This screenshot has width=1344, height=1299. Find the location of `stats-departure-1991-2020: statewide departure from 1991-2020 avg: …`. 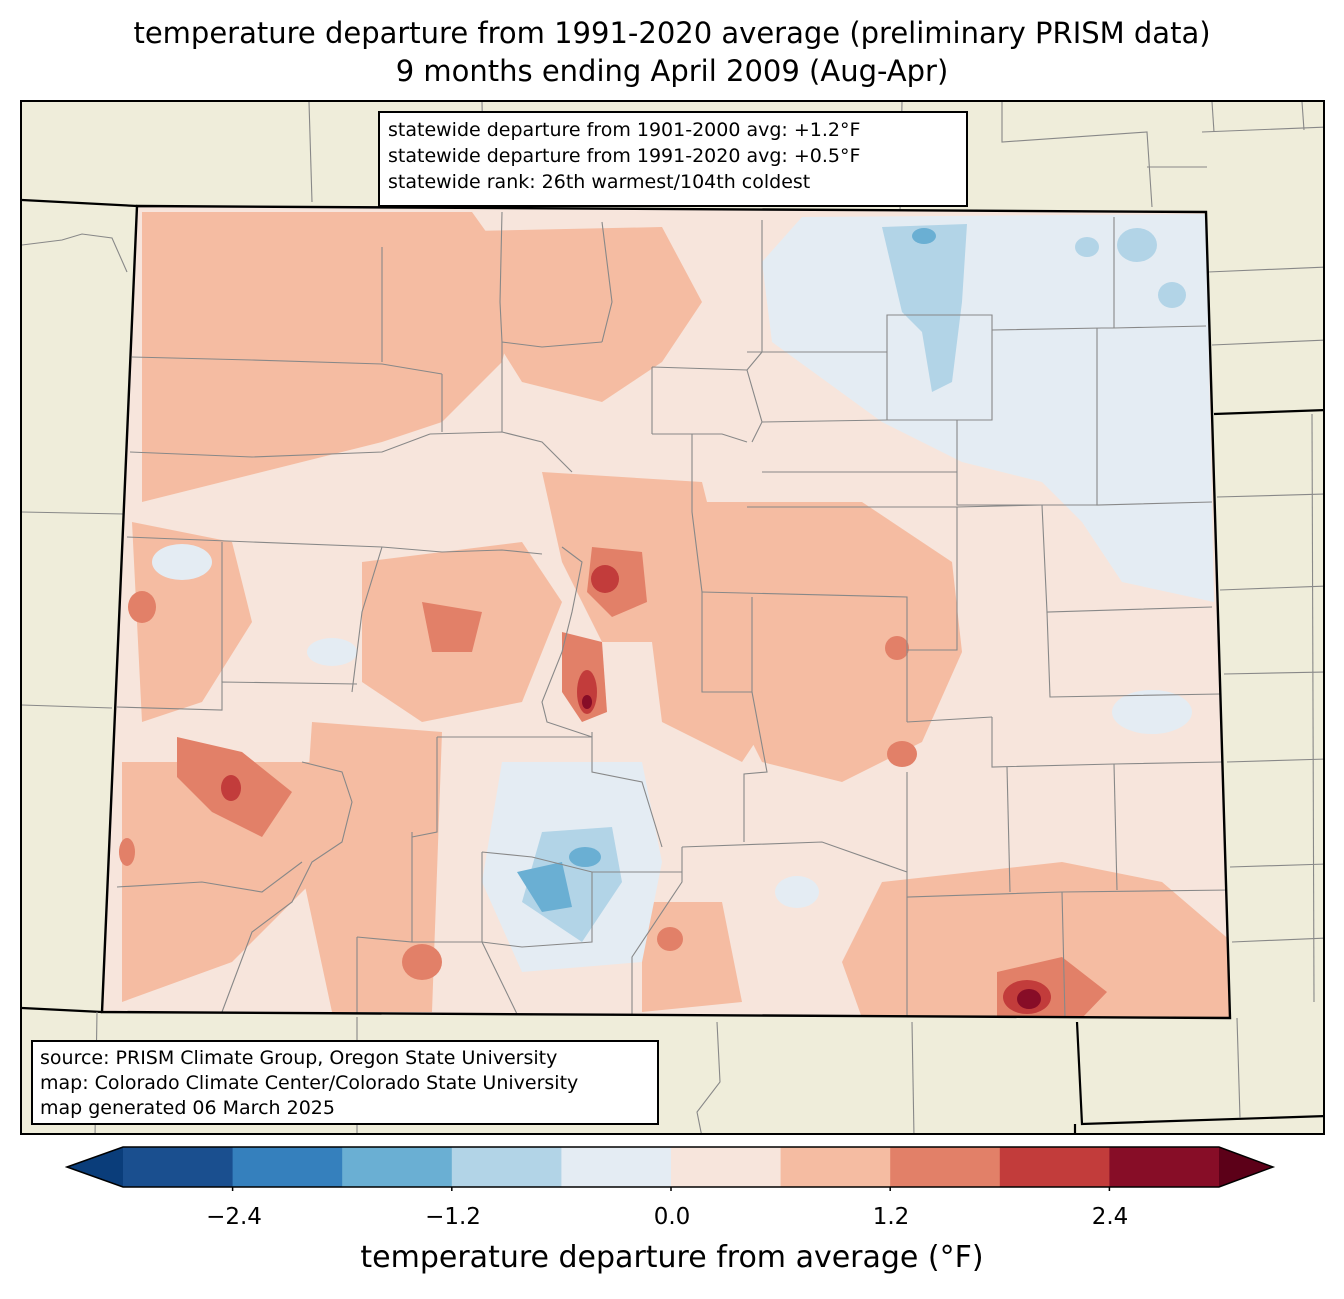

stats-departure-1991-2020: statewide departure from 1991-2020 avg: … is located at coordinates (624, 156).